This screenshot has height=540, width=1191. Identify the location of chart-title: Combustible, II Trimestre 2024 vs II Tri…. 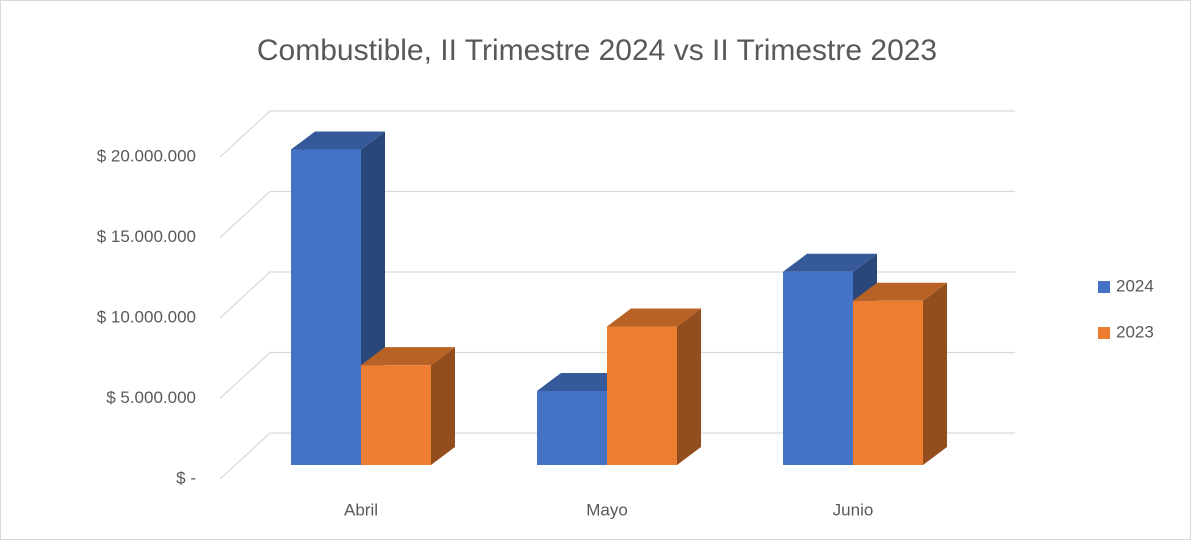
(597, 50).